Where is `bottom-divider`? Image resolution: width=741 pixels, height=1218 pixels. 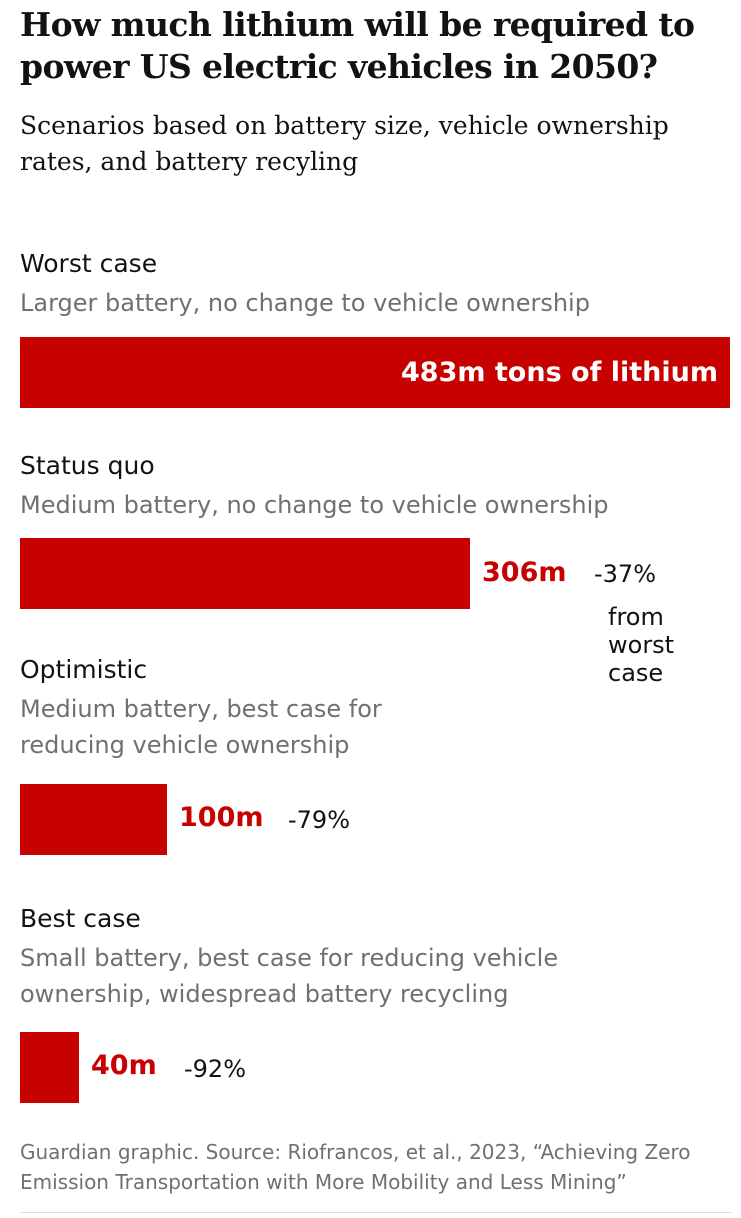
bottom-divider is located at coordinates (376, 1212).